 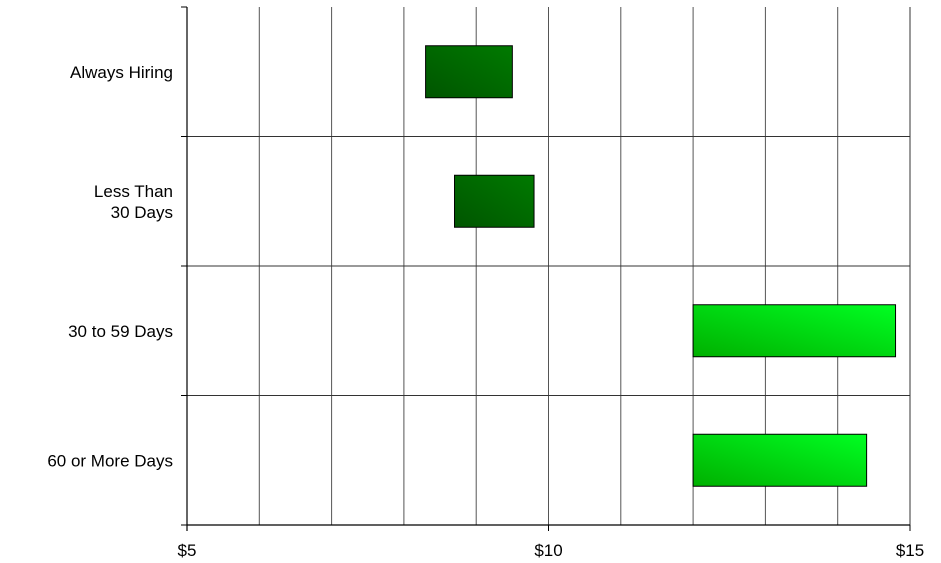 What do you see at coordinates (133, 191) in the screenshot?
I see `category-label: Less Than` at bounding box center [133, 191].